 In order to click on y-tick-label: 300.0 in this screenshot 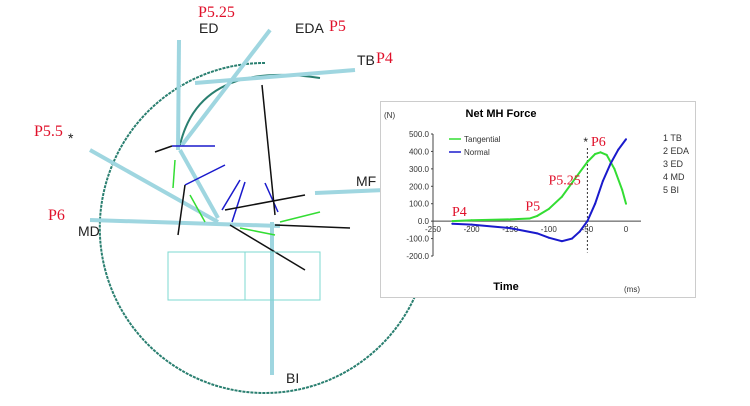, I will do `click(419, 169)`.